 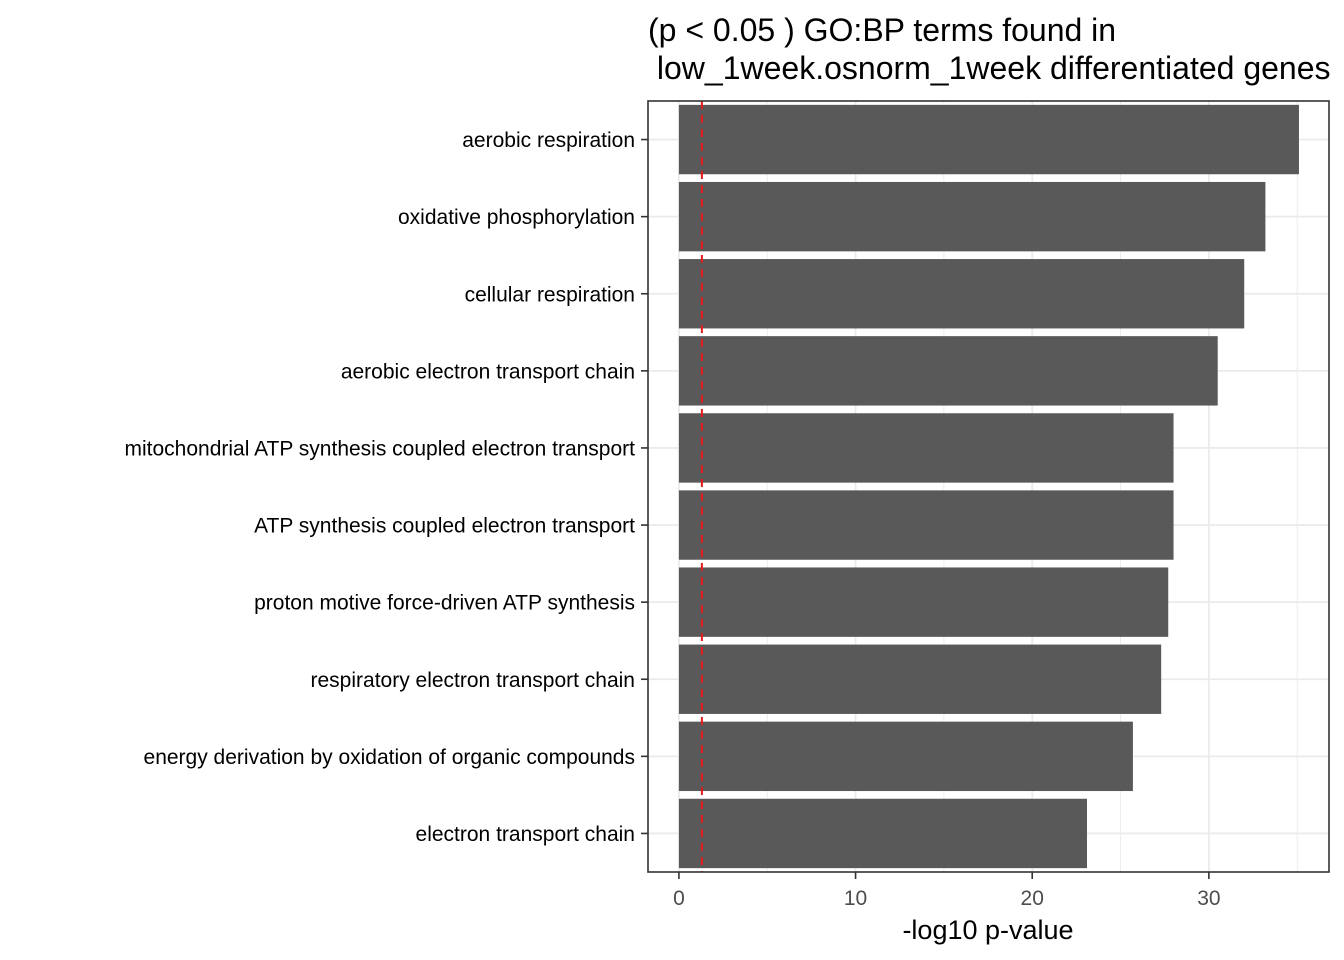 I want to click on x-tick-label: 0, so click(x=679, y=898).